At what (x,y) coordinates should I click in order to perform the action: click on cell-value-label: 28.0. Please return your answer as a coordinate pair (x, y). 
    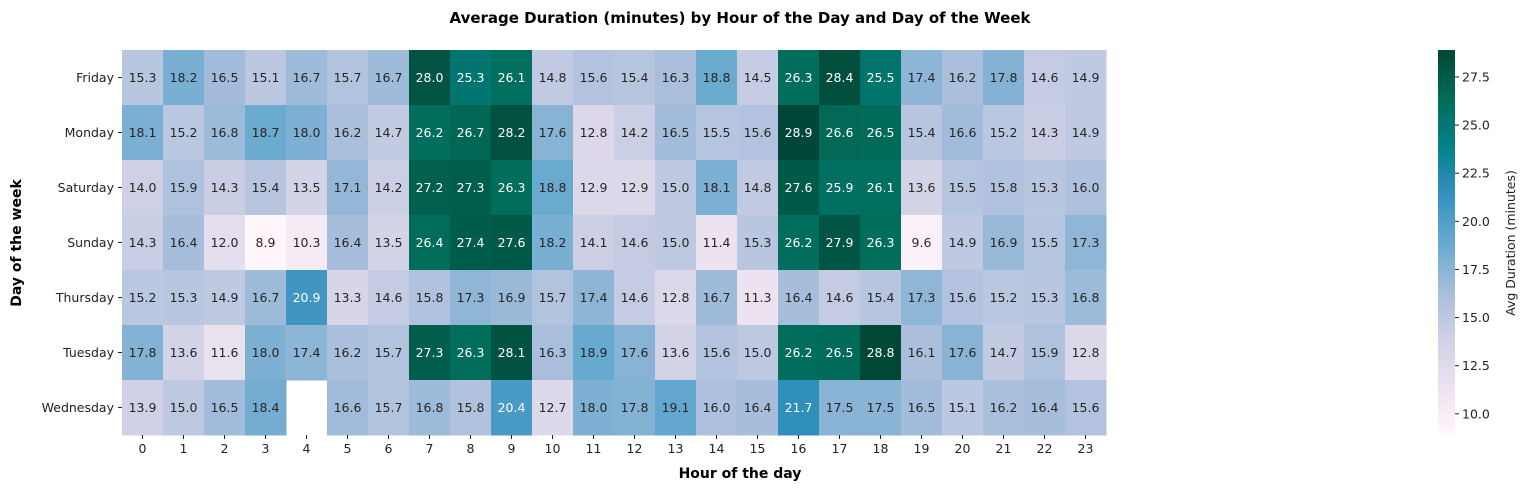
    Looking at the image, I should click on (430, 77).